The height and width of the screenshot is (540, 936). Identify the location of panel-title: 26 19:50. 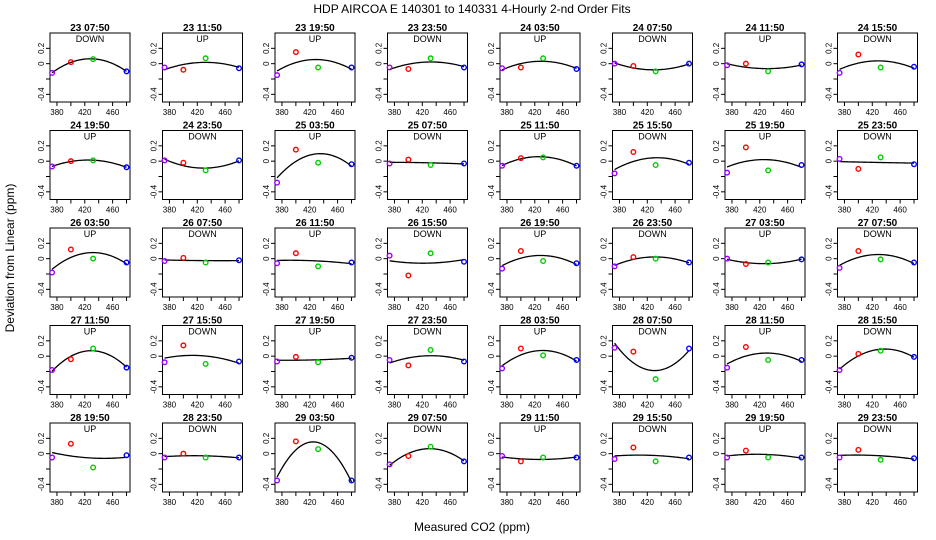
(540, 223).